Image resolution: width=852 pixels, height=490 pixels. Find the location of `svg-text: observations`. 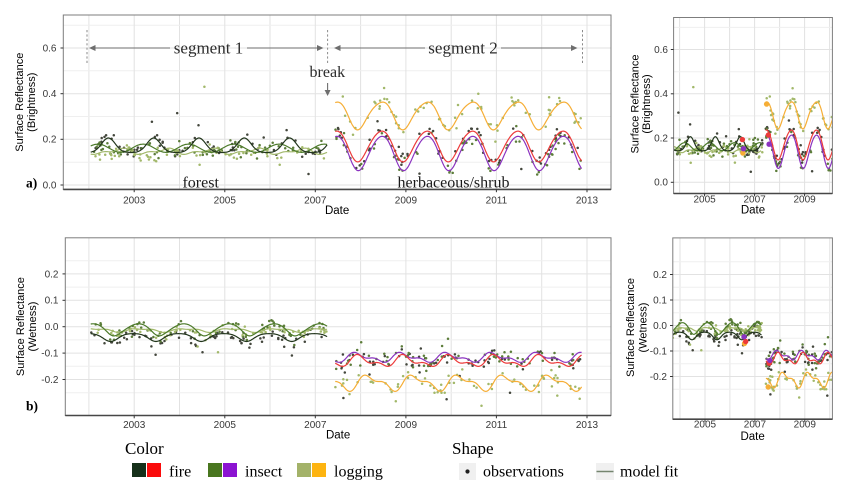

svg-text: observations is located at coordinates (523, 472).